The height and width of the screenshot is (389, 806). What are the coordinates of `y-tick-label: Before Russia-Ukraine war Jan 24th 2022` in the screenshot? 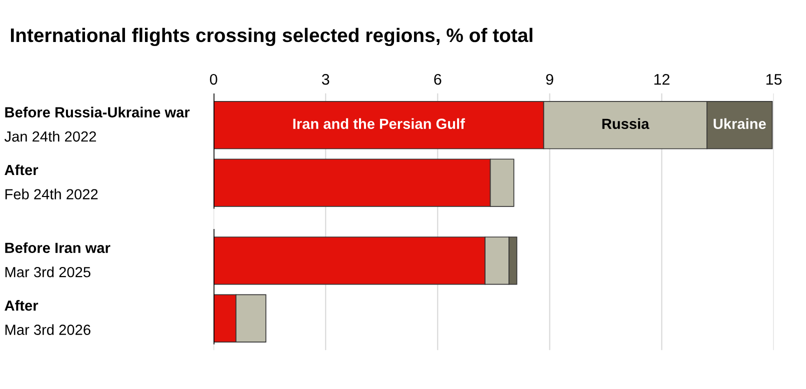 It's located at (97, 124).